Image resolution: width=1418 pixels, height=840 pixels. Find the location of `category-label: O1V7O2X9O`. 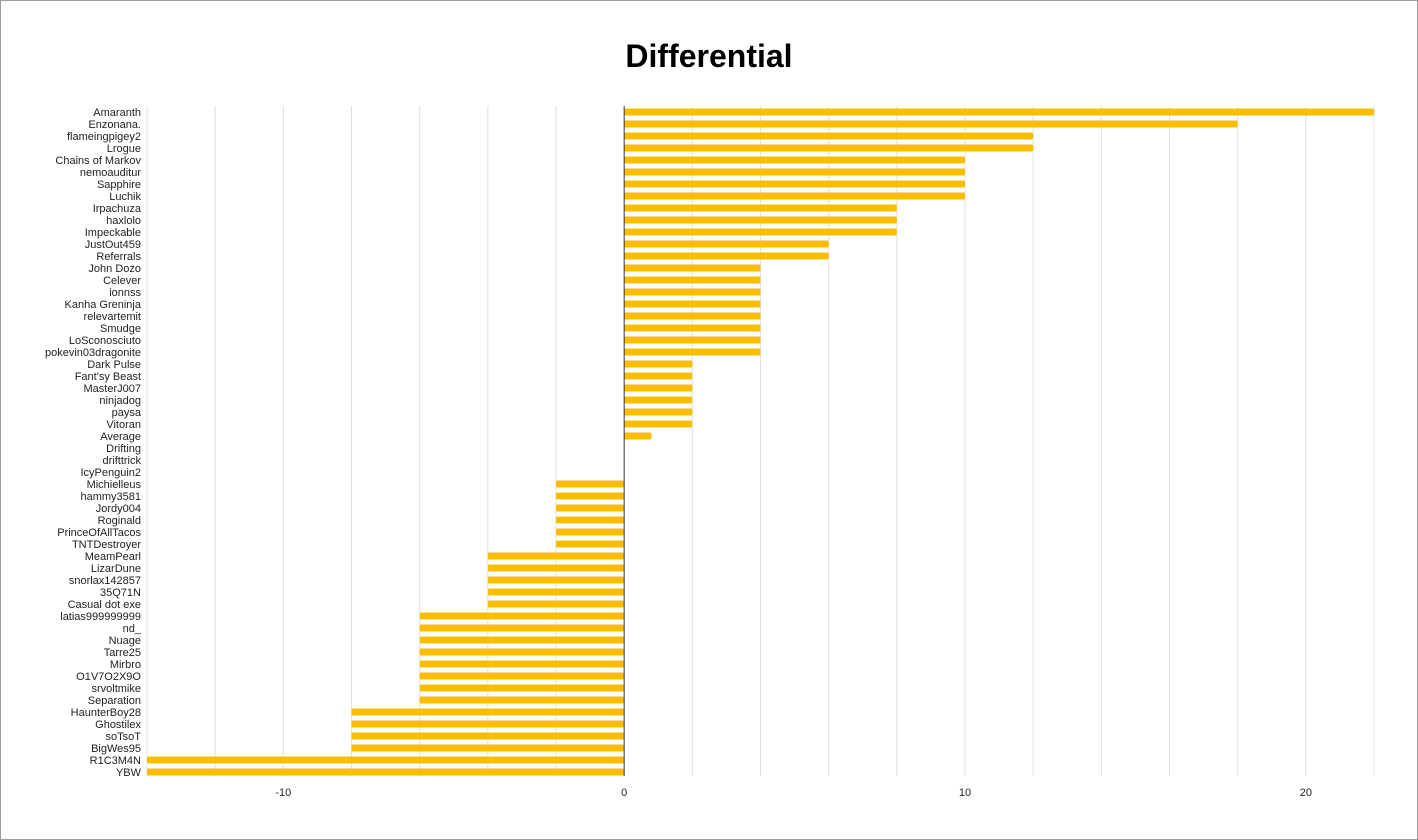

category-label: O1V7O2X9O is located at coordinates (108, 677).